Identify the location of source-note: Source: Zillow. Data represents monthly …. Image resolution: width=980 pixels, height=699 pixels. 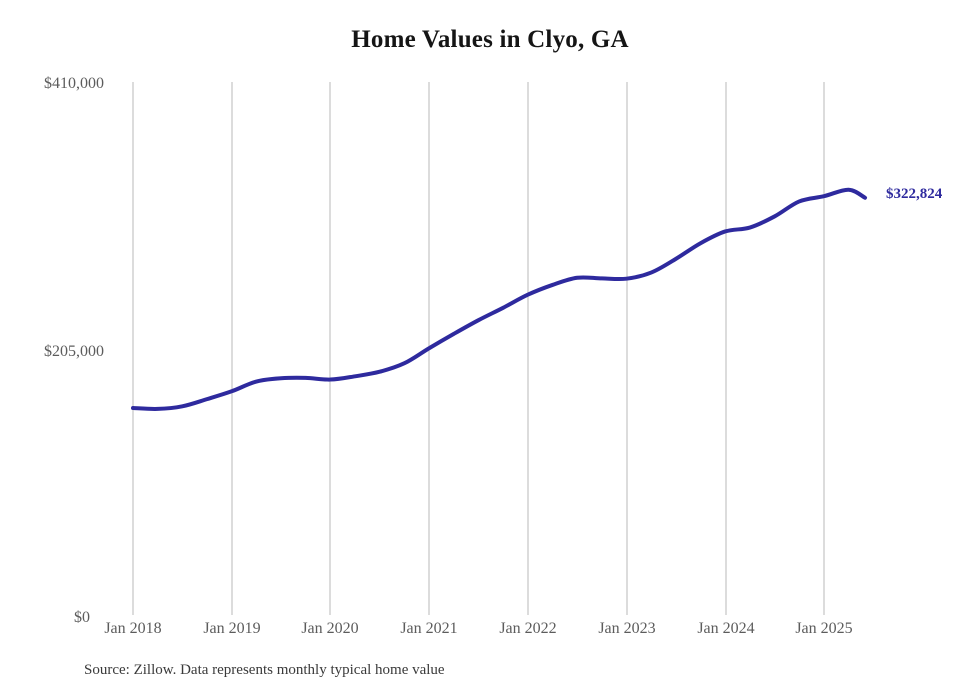
(264, 670).